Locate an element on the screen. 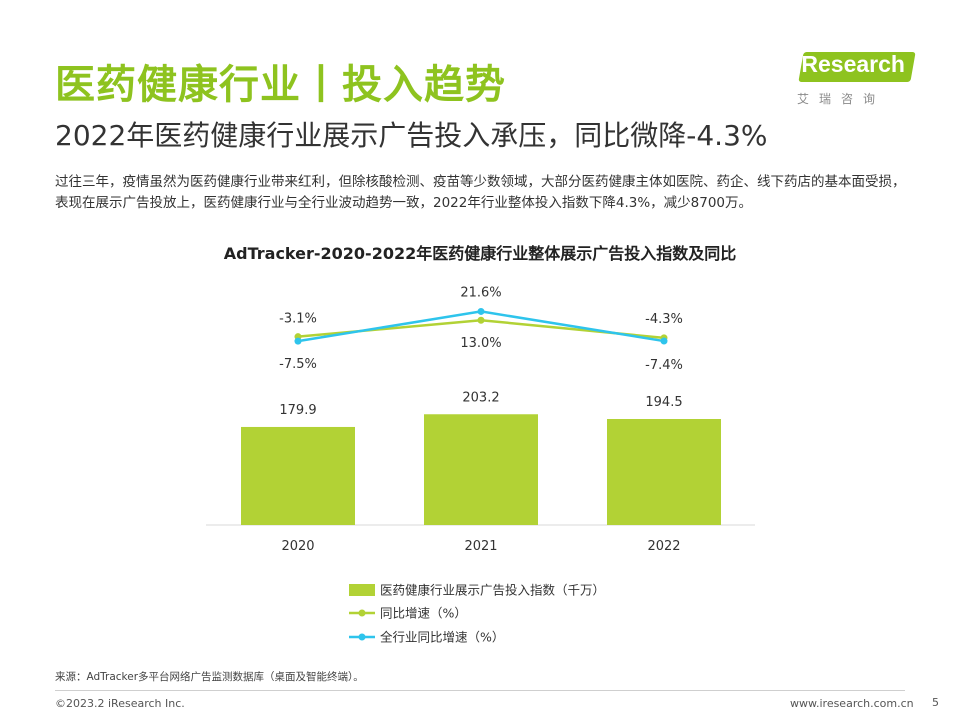 Image resolution: width=960 pixels, height=720 pixels. legend-swatch-yoy is located at coordinates (362, 613).